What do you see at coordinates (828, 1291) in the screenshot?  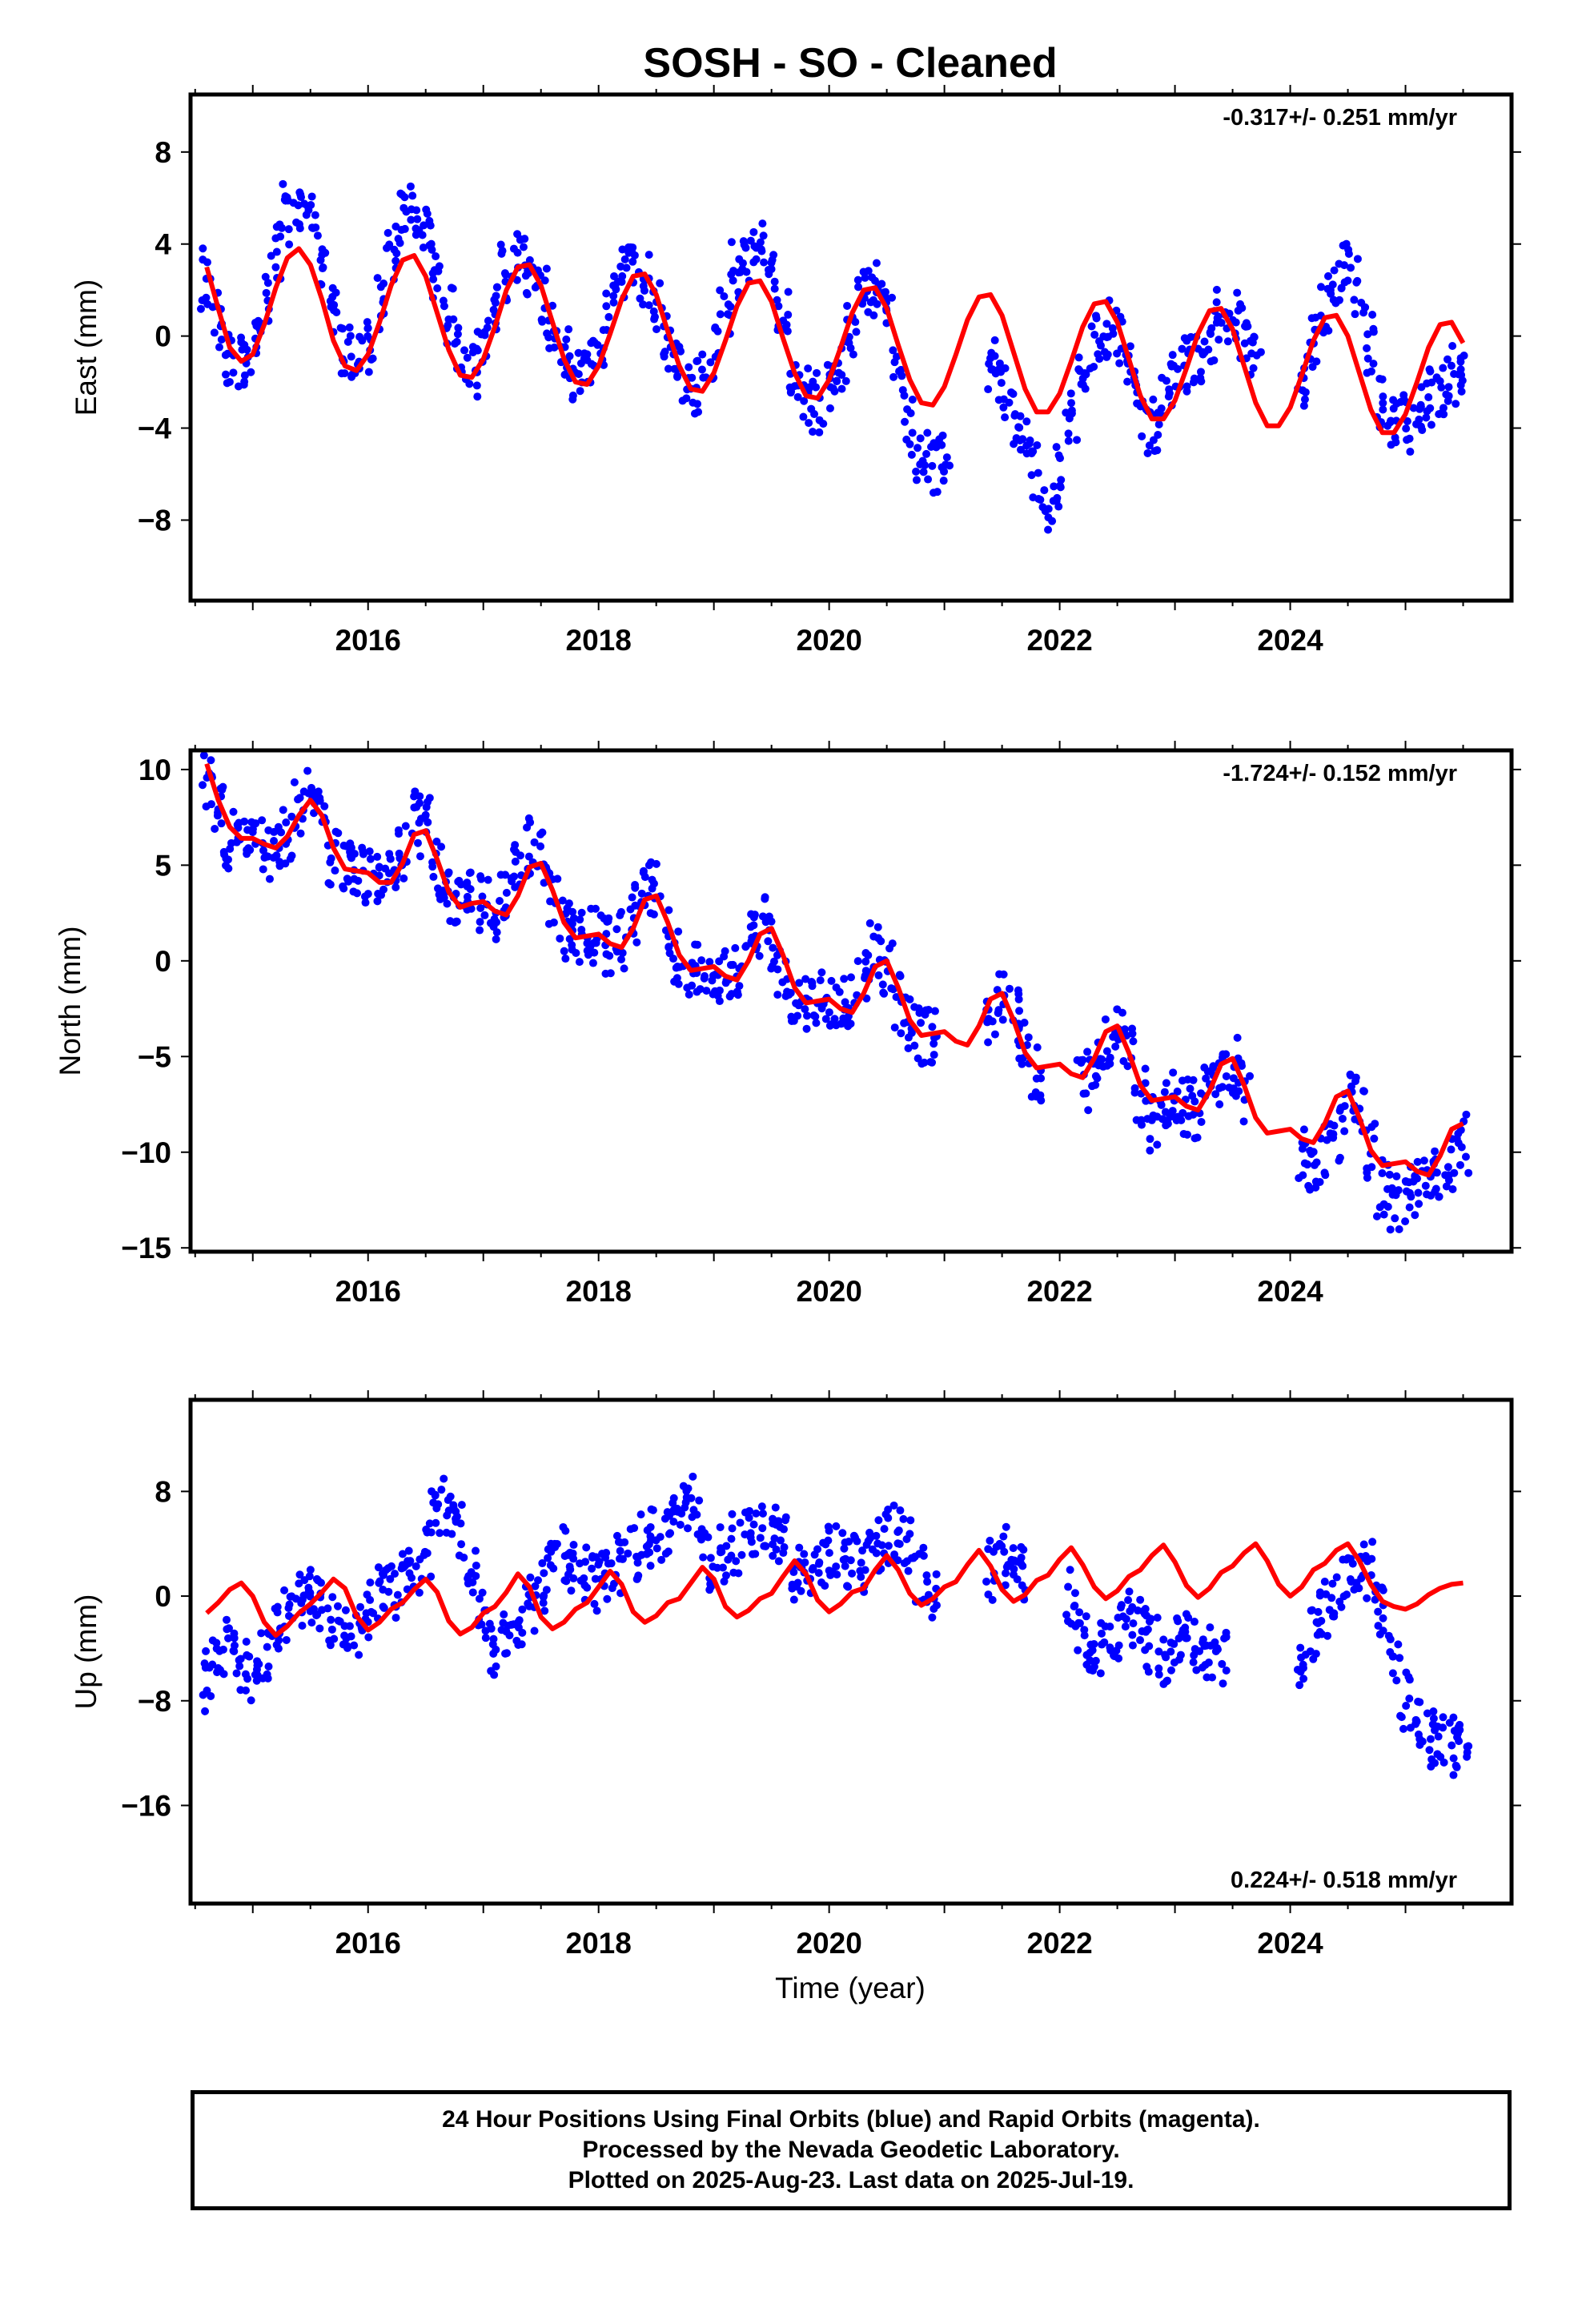 I see `north-xtick-label: 2020` at bounding box center [828, 1291].